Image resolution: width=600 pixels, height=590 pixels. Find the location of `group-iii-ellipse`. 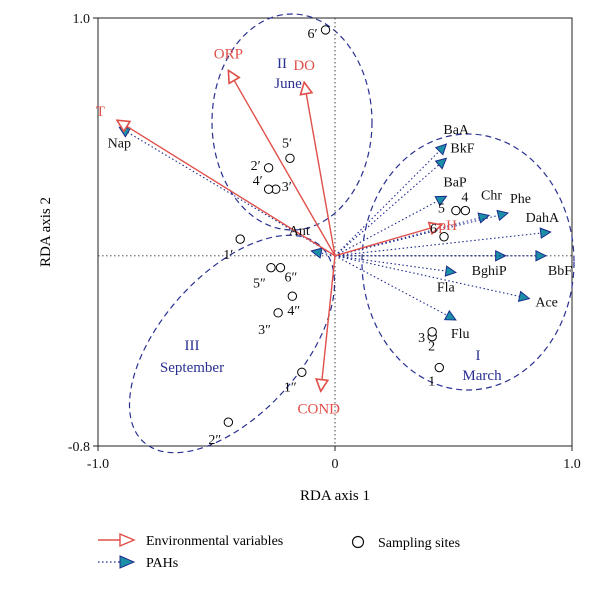

group-iii-ellipse is located at coordinates (232, 344).